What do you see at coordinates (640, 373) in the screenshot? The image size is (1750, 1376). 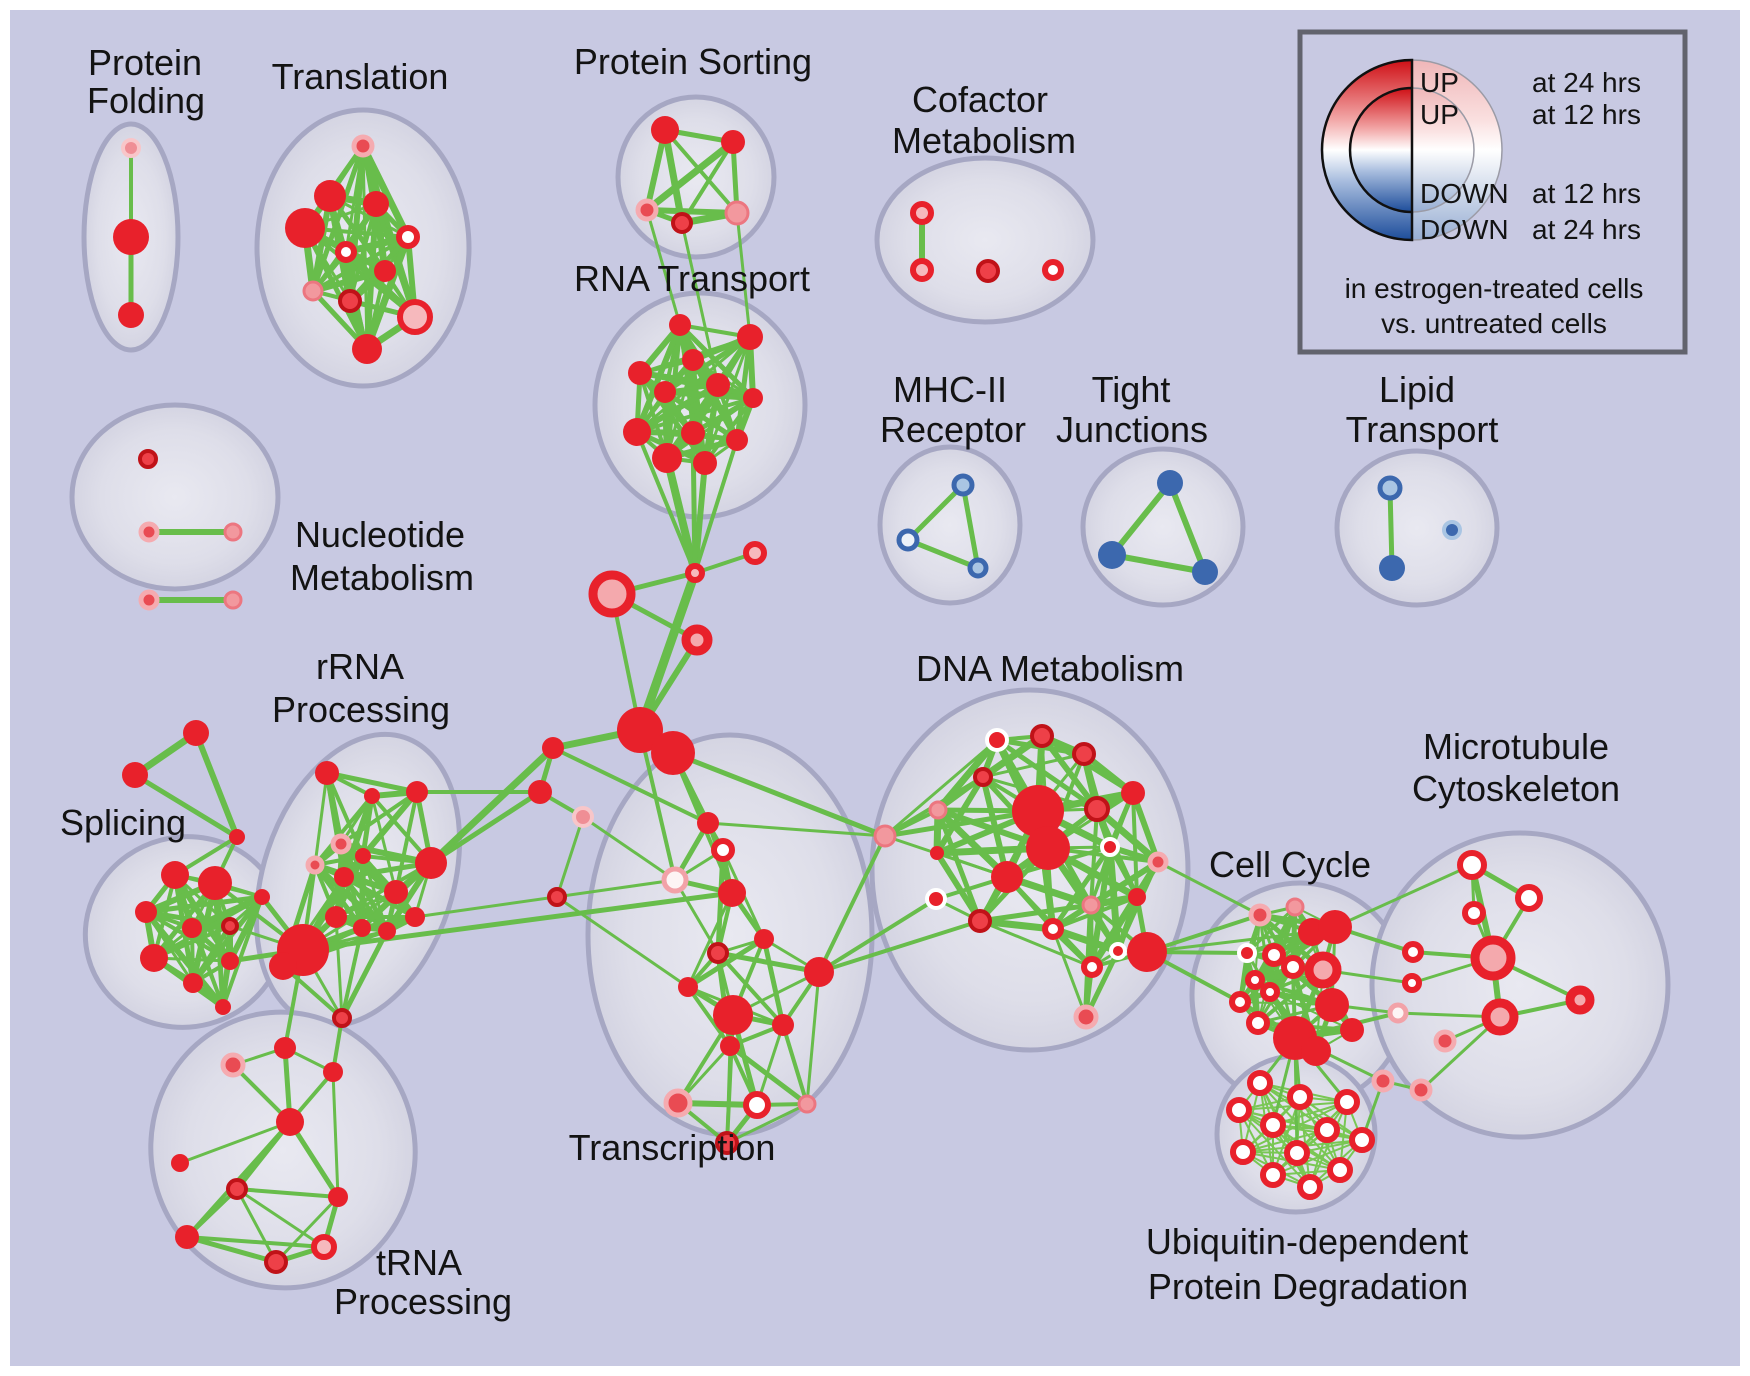 I see `node-rt3` at bounding box center [640, 373].